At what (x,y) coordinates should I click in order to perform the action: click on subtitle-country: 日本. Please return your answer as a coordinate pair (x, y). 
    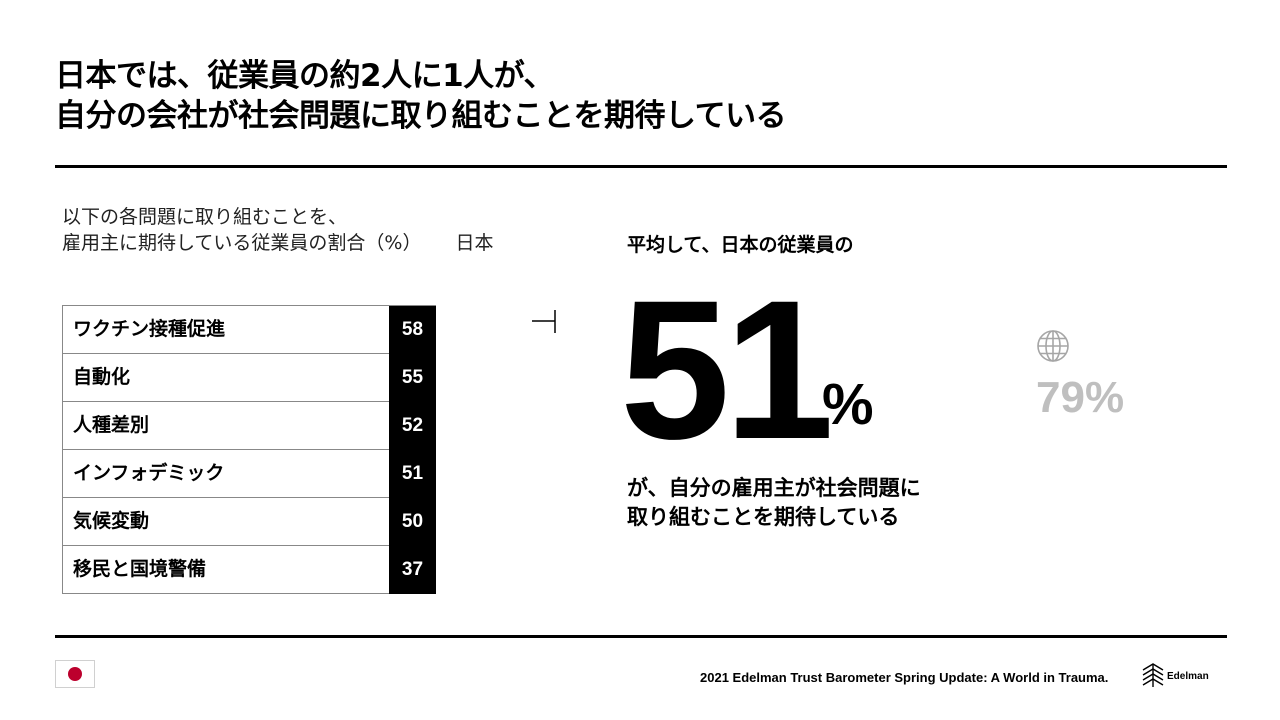
    Looking at the image, I should click on (474, 243).